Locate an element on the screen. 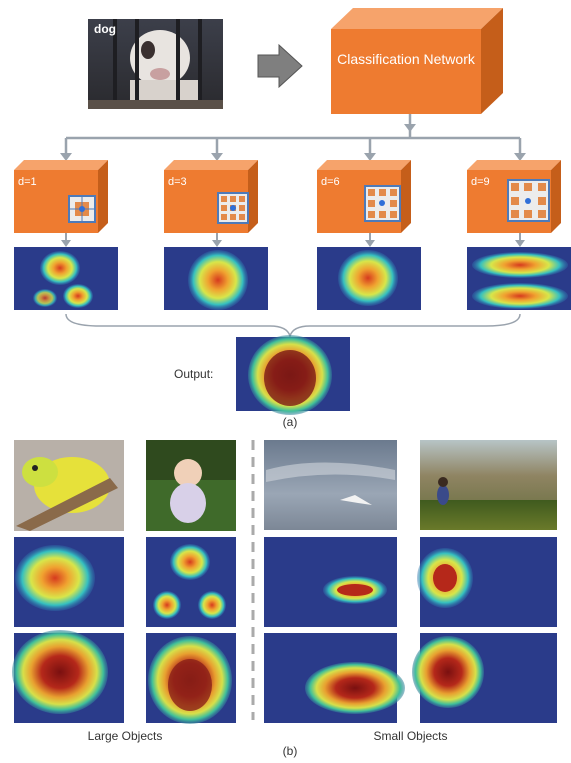 The width and height of the screenshot is (571, 763). kernel-d6 is located at coordinates (382, 203).